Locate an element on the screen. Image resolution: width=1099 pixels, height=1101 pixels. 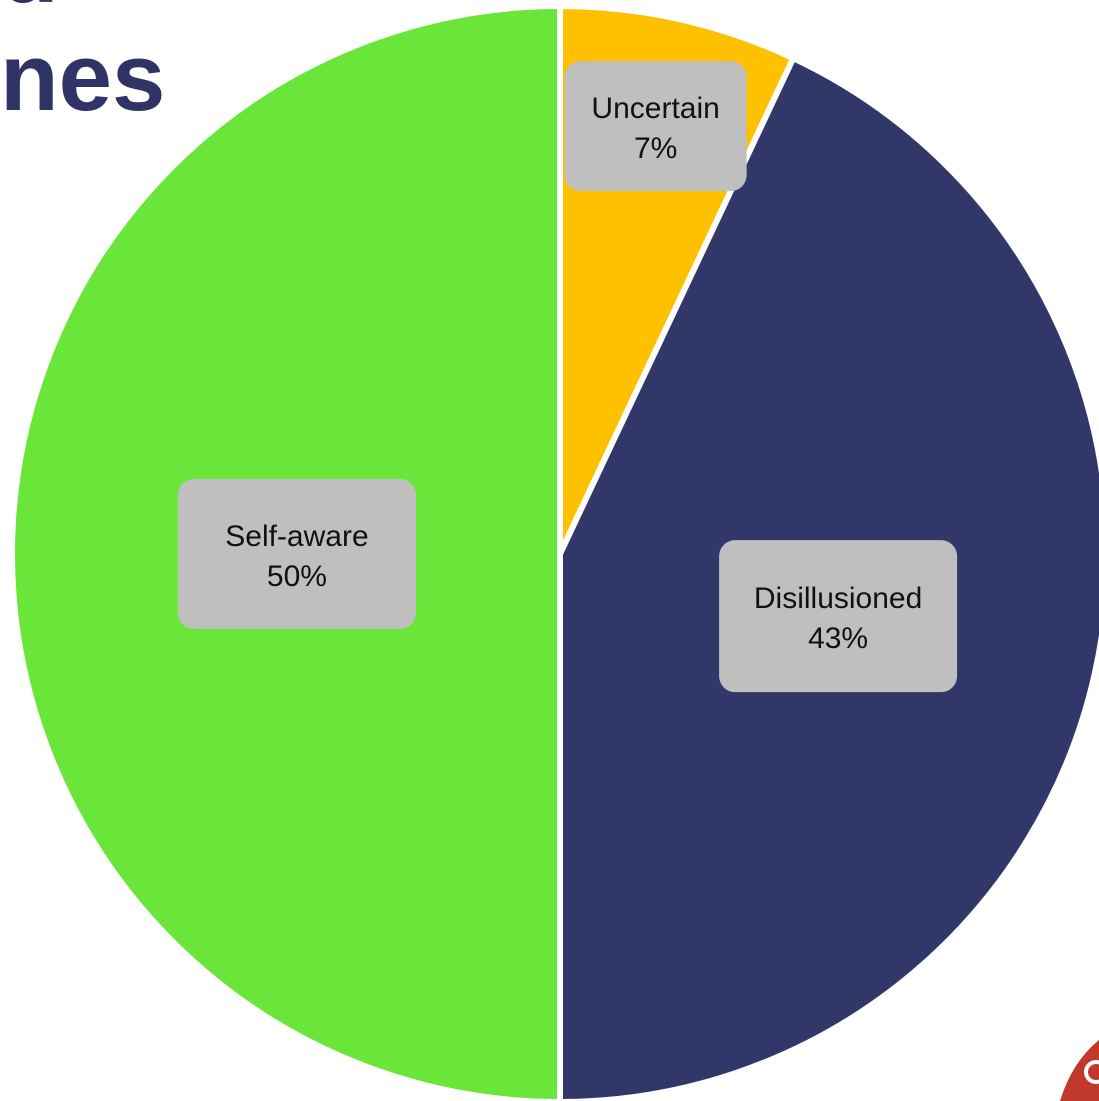
data-label-category: Self-aware is located at coordinates (296, 536).